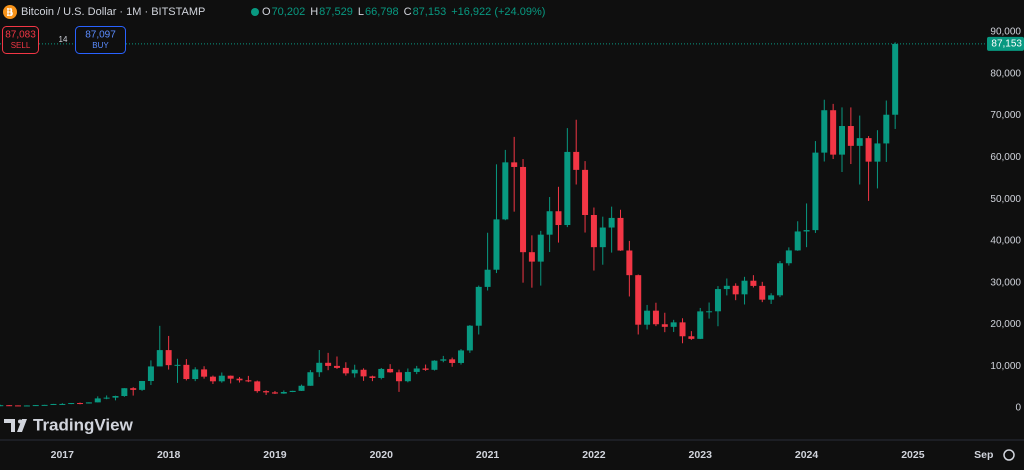 The image size is (1024, 470). Describe the element at coordinates (275, 455) in the screenshot. I see `x-tick-label: 2019` at that location.